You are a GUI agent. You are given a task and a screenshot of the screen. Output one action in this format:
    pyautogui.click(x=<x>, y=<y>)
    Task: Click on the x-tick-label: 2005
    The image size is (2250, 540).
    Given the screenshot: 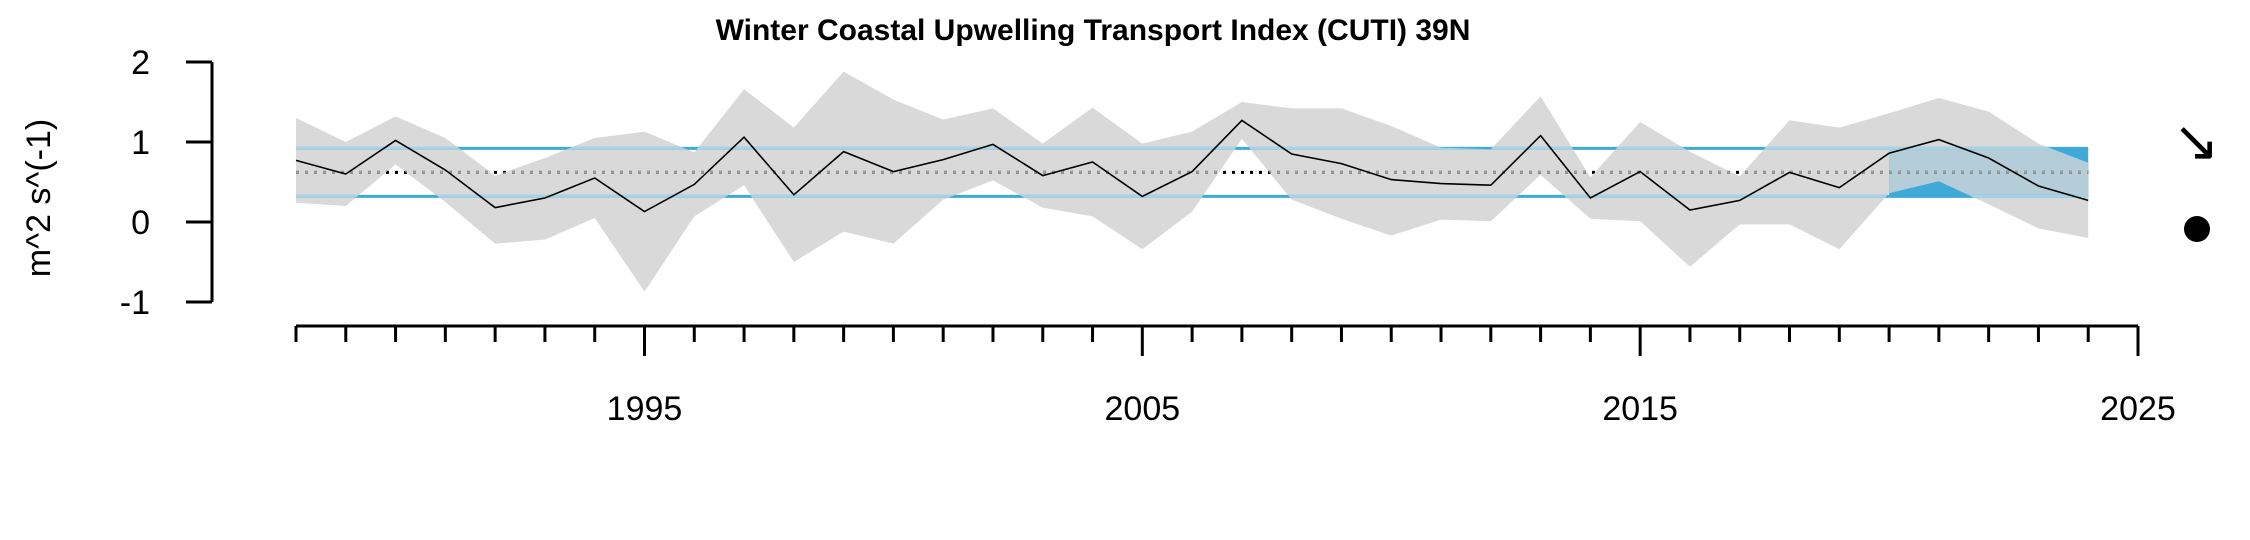 What is the action you would take?
    pyautogui.click(x=1143, y=409)
    